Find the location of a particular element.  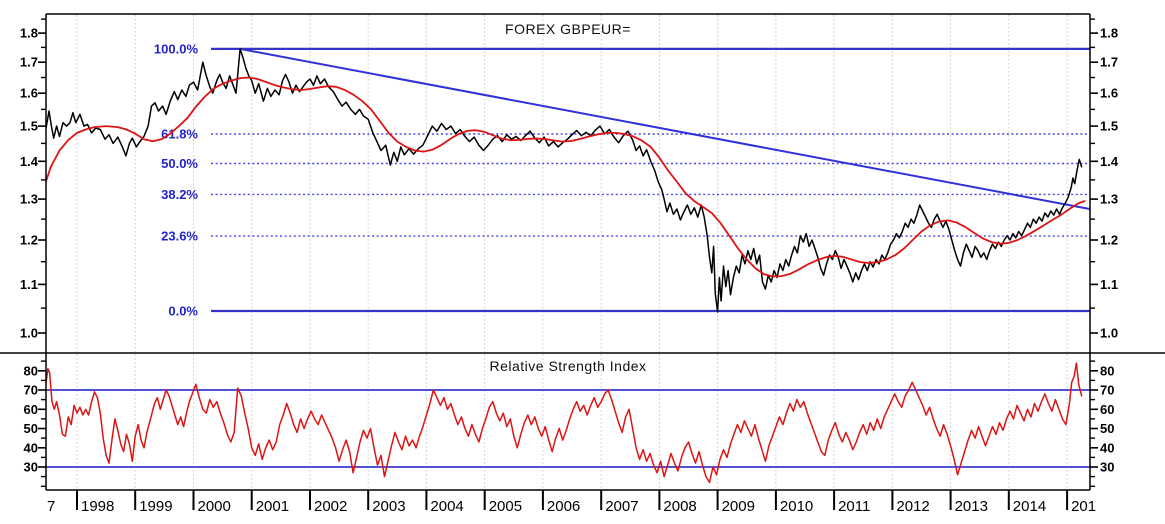

year-label-2011: 2011 is located at coordinates (854, 506).